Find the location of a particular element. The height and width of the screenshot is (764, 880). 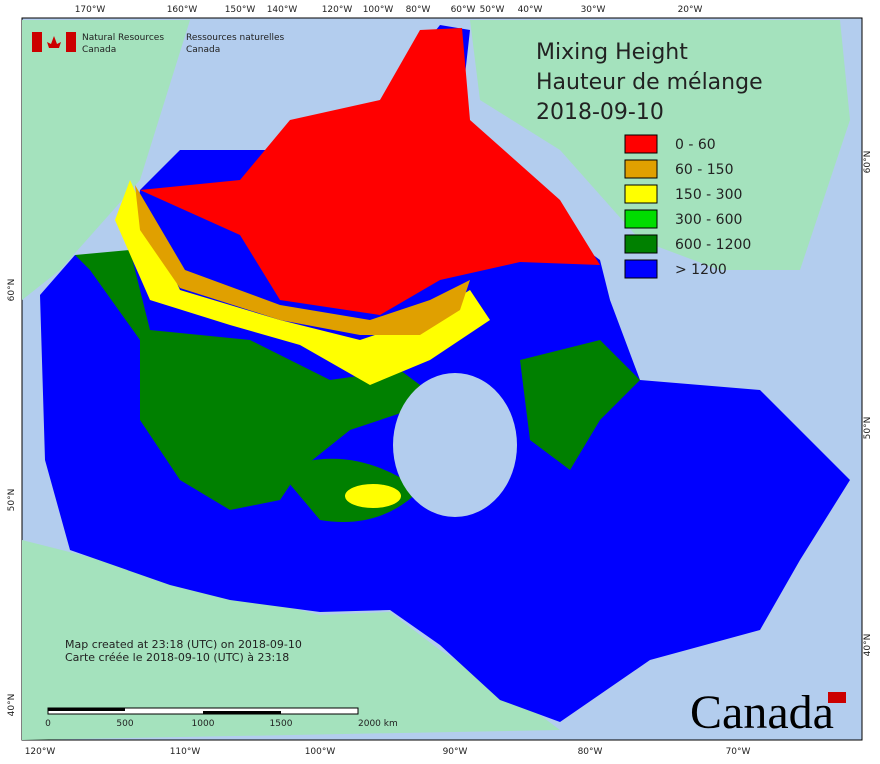

legend-label: > 1200 is located at coordinates (701, 270).